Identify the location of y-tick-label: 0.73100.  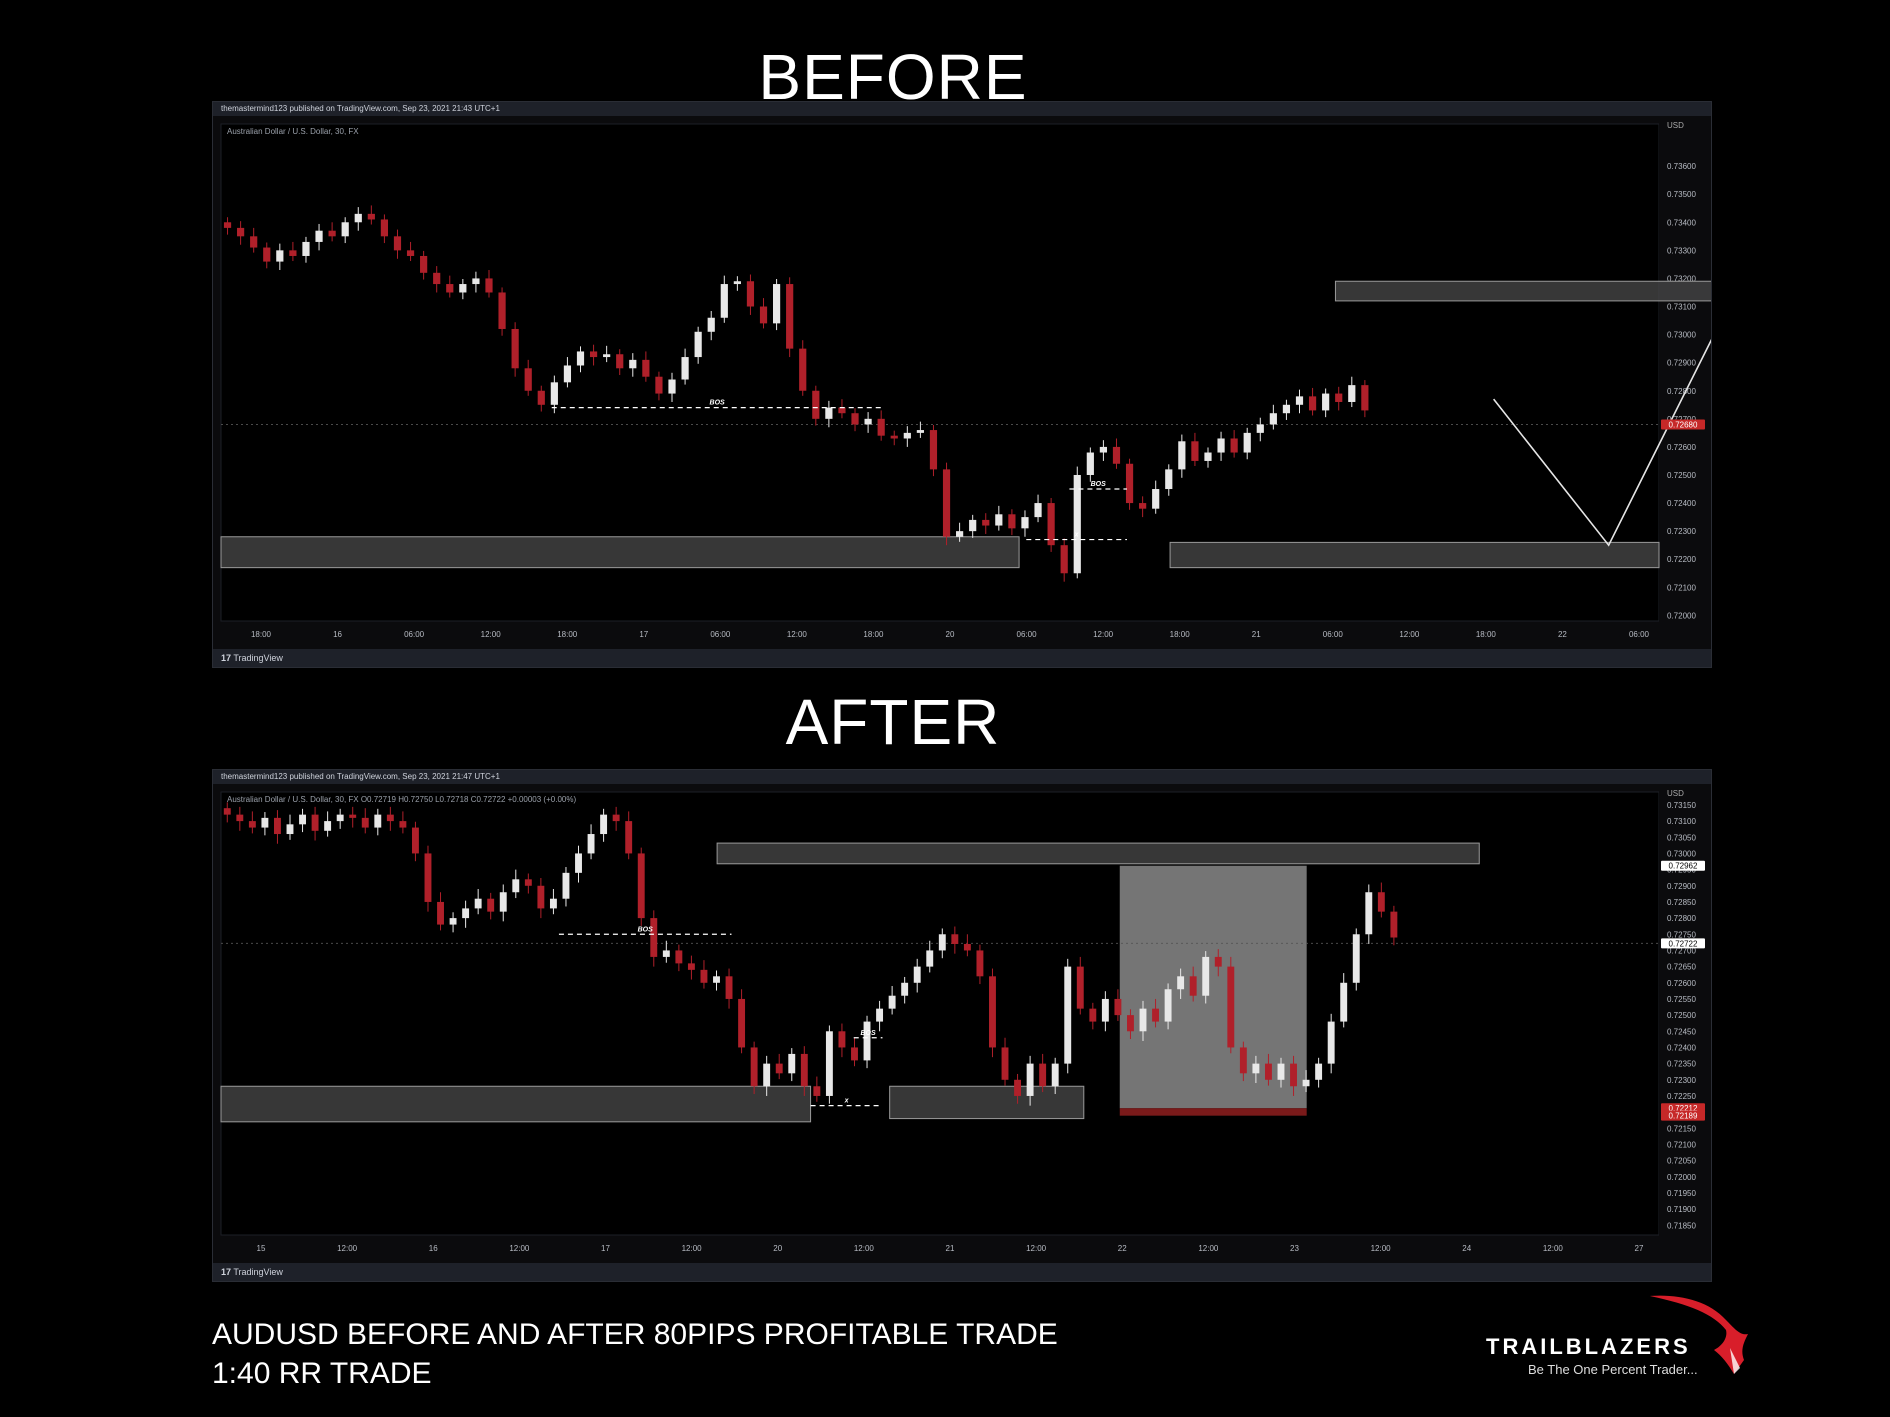
(1681, 307).